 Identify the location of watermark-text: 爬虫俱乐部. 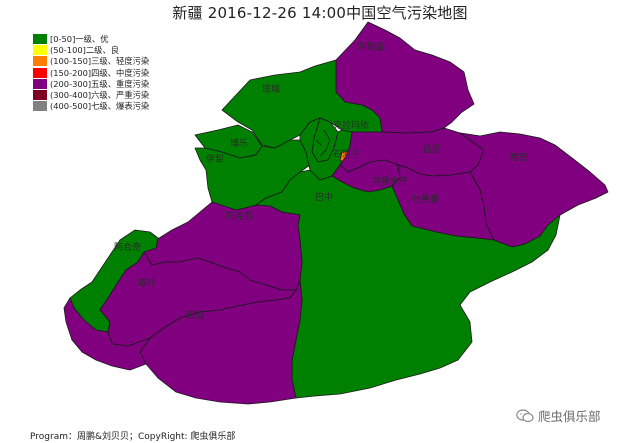
(569, 416).